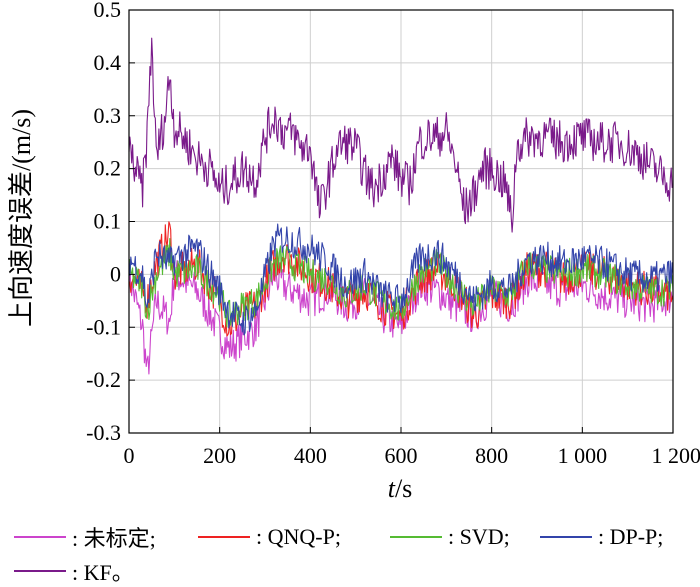 The width and height of the screenshot is (700, 587). I want to click on x-tick-label: 400, so click(310, 455).